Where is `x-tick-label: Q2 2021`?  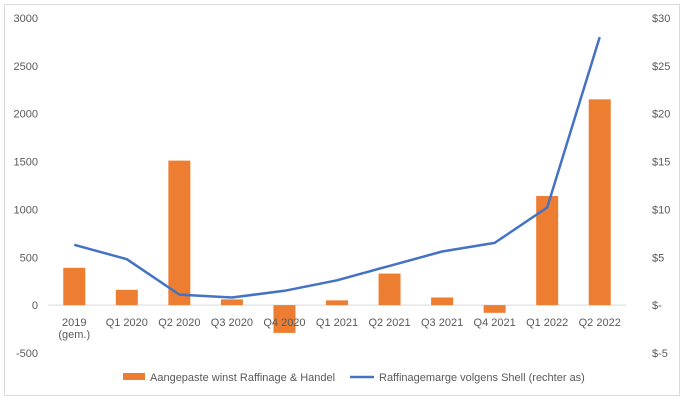
x-tick-label: Q2 2021 is located at coordinates (389, 323).